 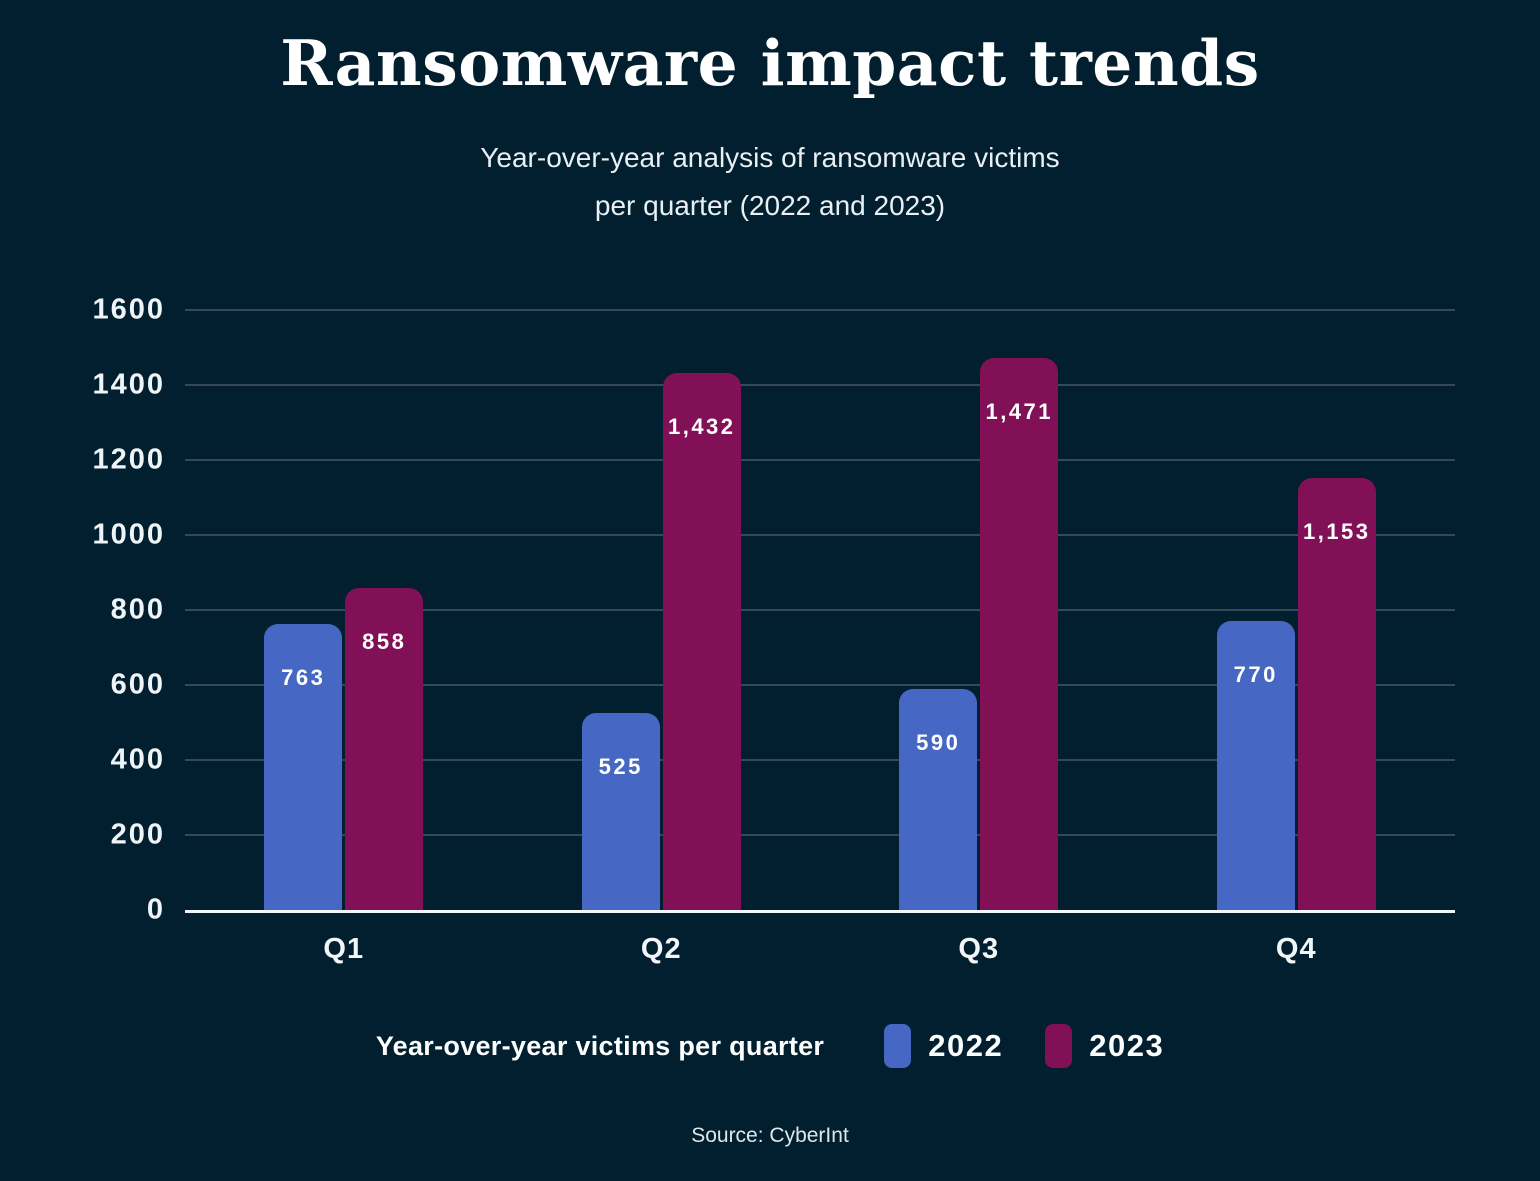 I want to click on y-axis-tick-label-600: 600, so click(x=137, y=684).